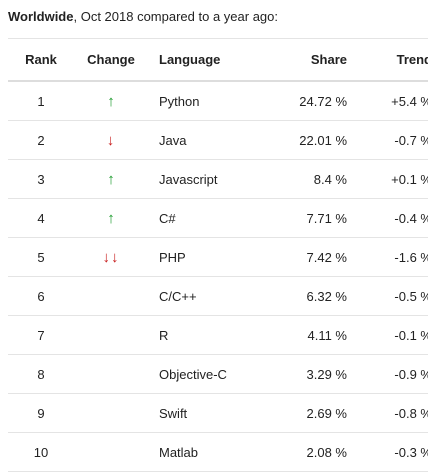  What do you see at coordinates (314, 452) in the screenshot?
I see `cell: 2.08 %` at bounding box center [314, 452].